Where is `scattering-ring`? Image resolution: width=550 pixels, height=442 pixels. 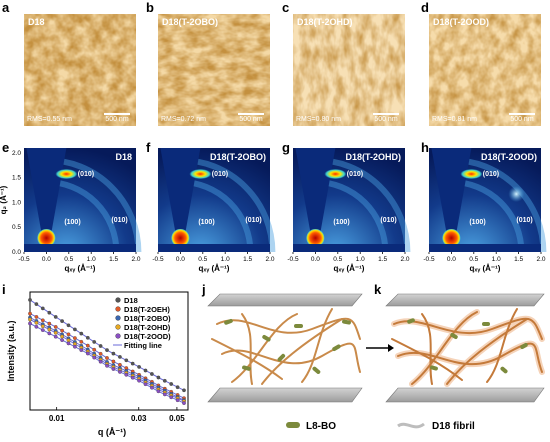
scattering-ring is located at coordinates (363, 205).